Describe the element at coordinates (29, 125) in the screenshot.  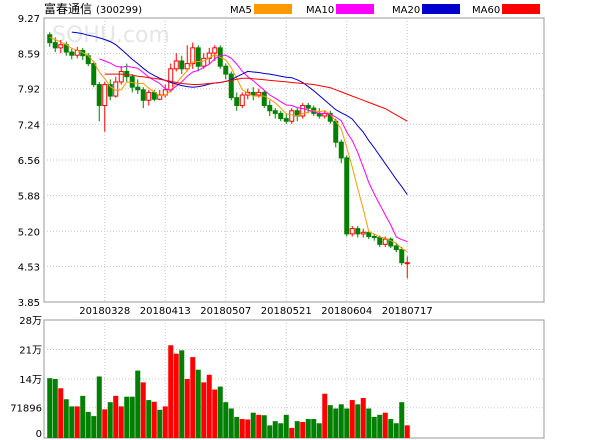
I see `price-tick-label: 7.24` at that location.